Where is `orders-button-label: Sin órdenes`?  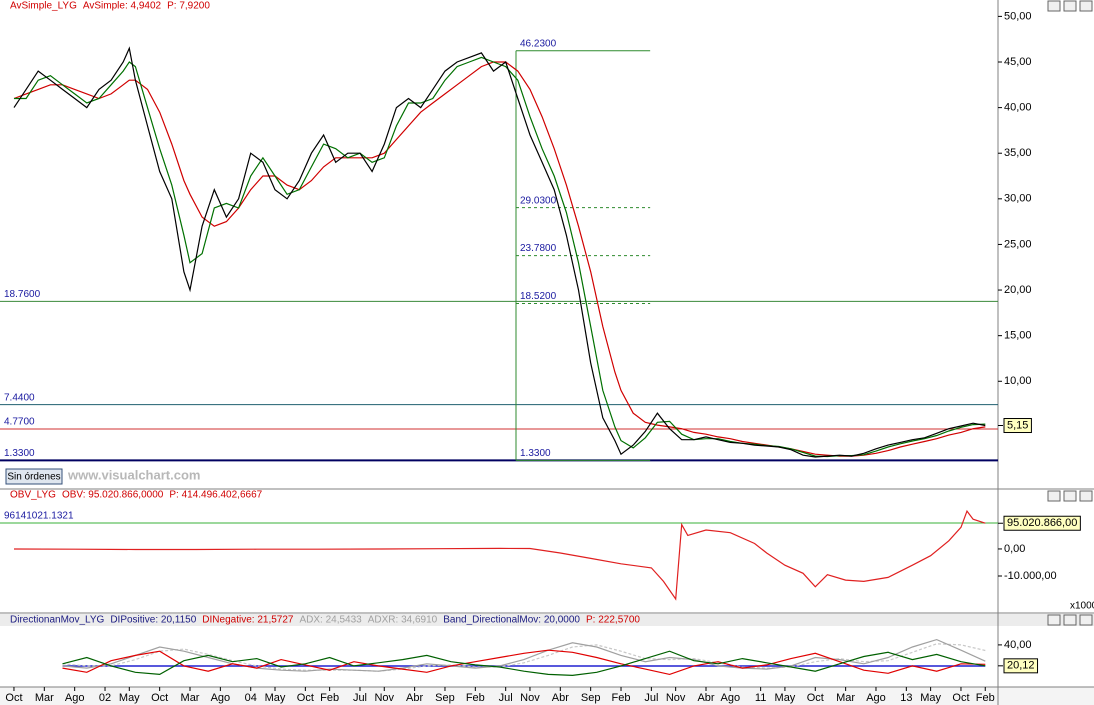 orders-button-label: Sin órdenes is located at coordinates (33, 477).